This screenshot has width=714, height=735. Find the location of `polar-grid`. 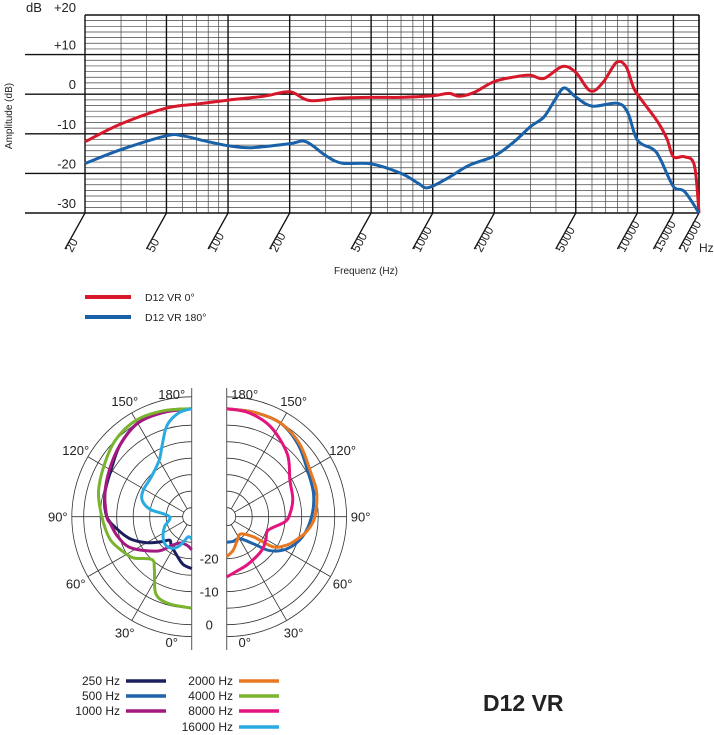

polar-grid is located at coordinates (209, 519).